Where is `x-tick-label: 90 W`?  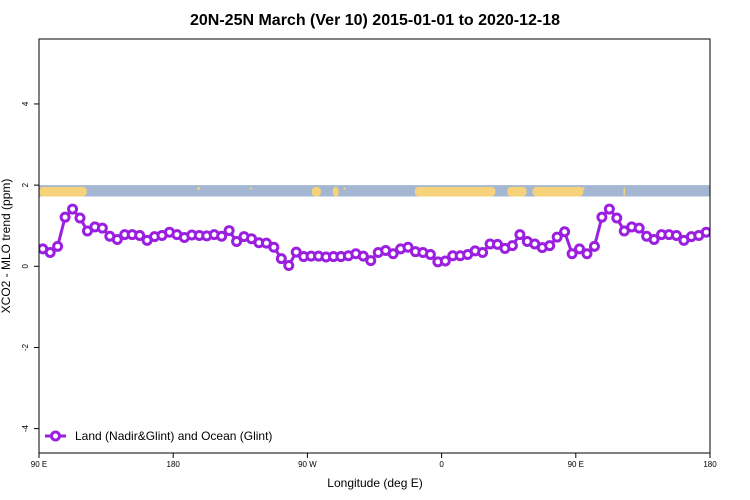
x-tick-label: 90 W is located at coordinates (307, 464).